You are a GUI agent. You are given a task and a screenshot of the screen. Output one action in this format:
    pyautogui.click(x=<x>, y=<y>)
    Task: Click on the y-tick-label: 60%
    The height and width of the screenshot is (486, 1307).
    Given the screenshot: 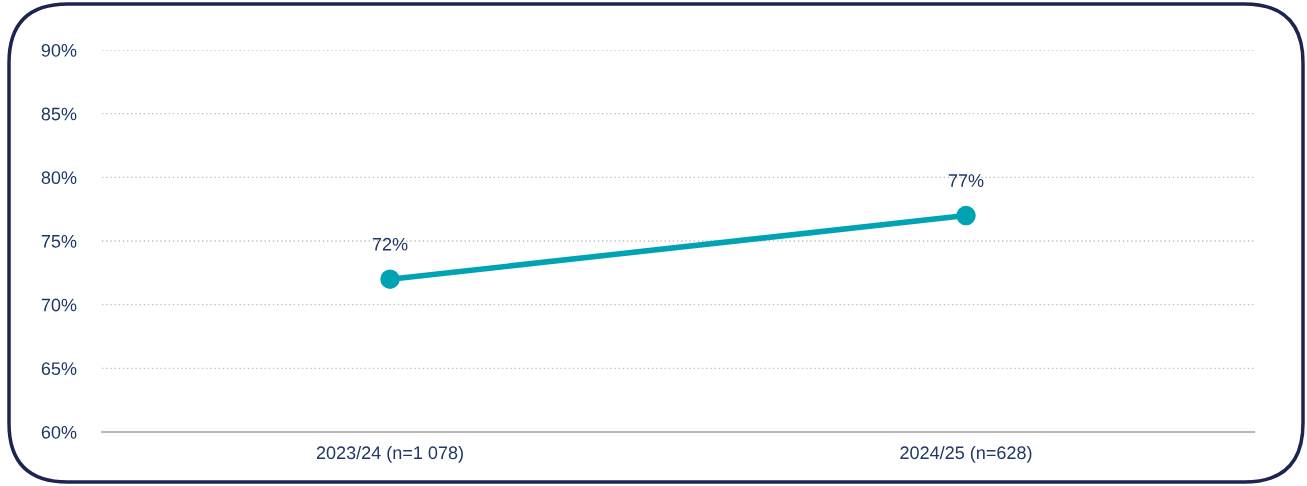 What is the action you would take?
    pyautogui.click(x=59, y=432)
    